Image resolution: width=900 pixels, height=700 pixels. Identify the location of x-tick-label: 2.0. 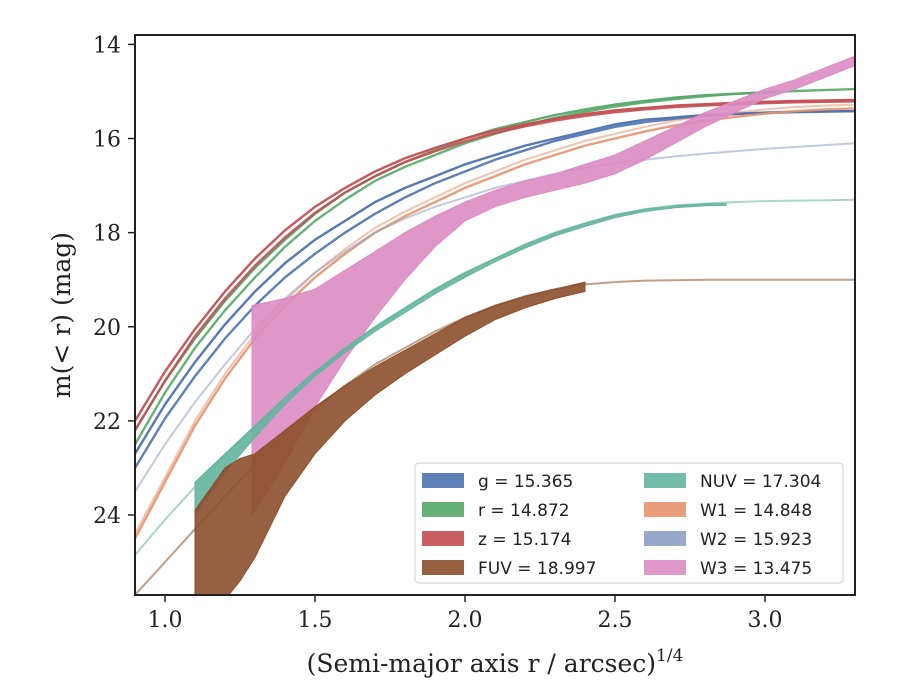
(465, 620).